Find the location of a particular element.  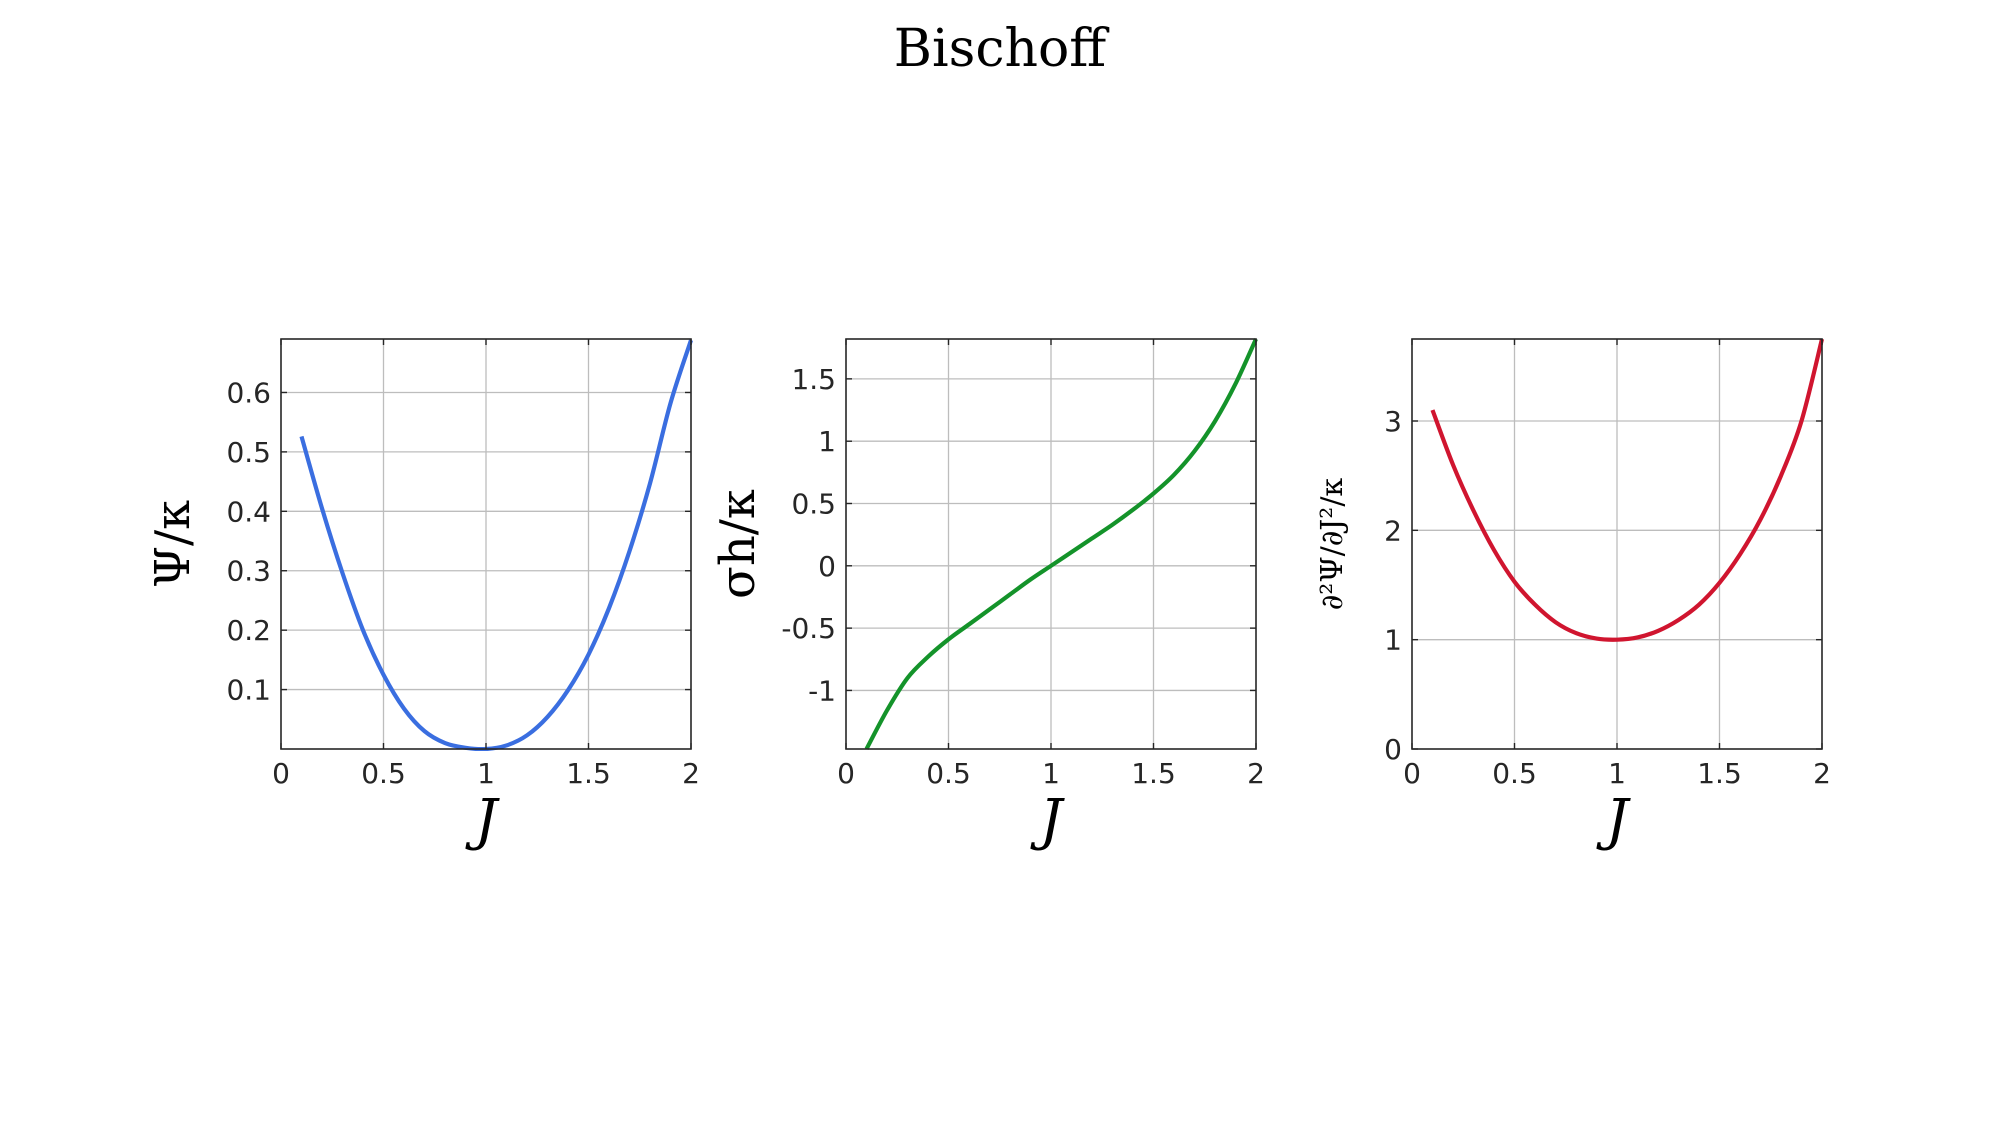

psi-xtick-label-4: 2 is located at coordinates (691, 773).